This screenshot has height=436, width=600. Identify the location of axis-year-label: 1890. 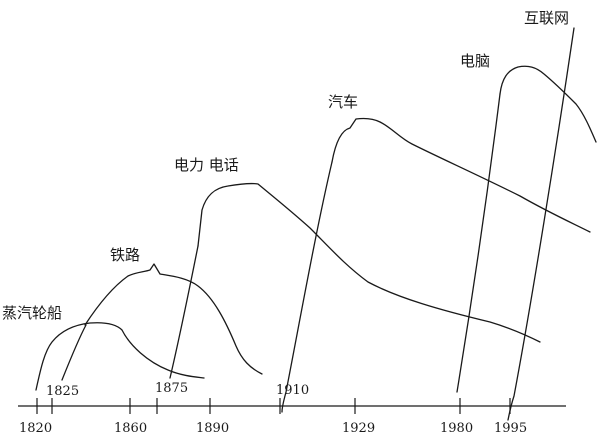
(212, 428).